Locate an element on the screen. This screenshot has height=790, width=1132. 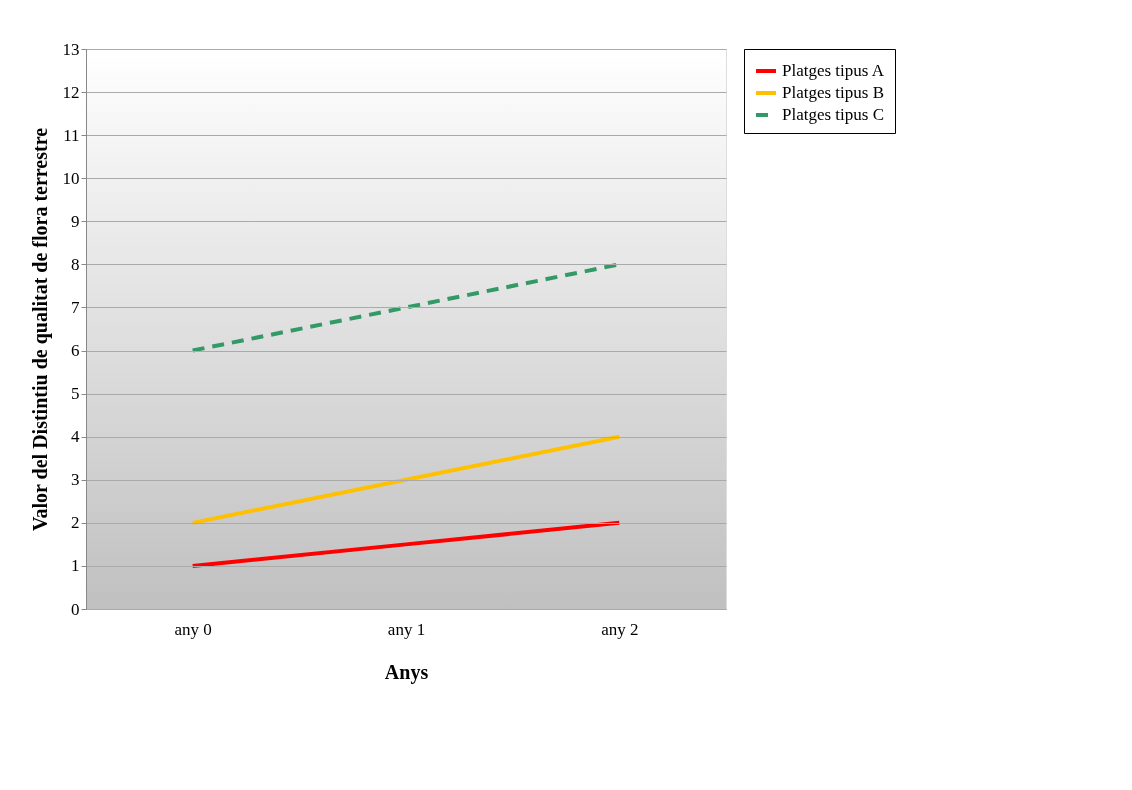
y-axis-title: Valor del Distintiu de qualitat de flora terrestre is located at coordinates (40, 329).